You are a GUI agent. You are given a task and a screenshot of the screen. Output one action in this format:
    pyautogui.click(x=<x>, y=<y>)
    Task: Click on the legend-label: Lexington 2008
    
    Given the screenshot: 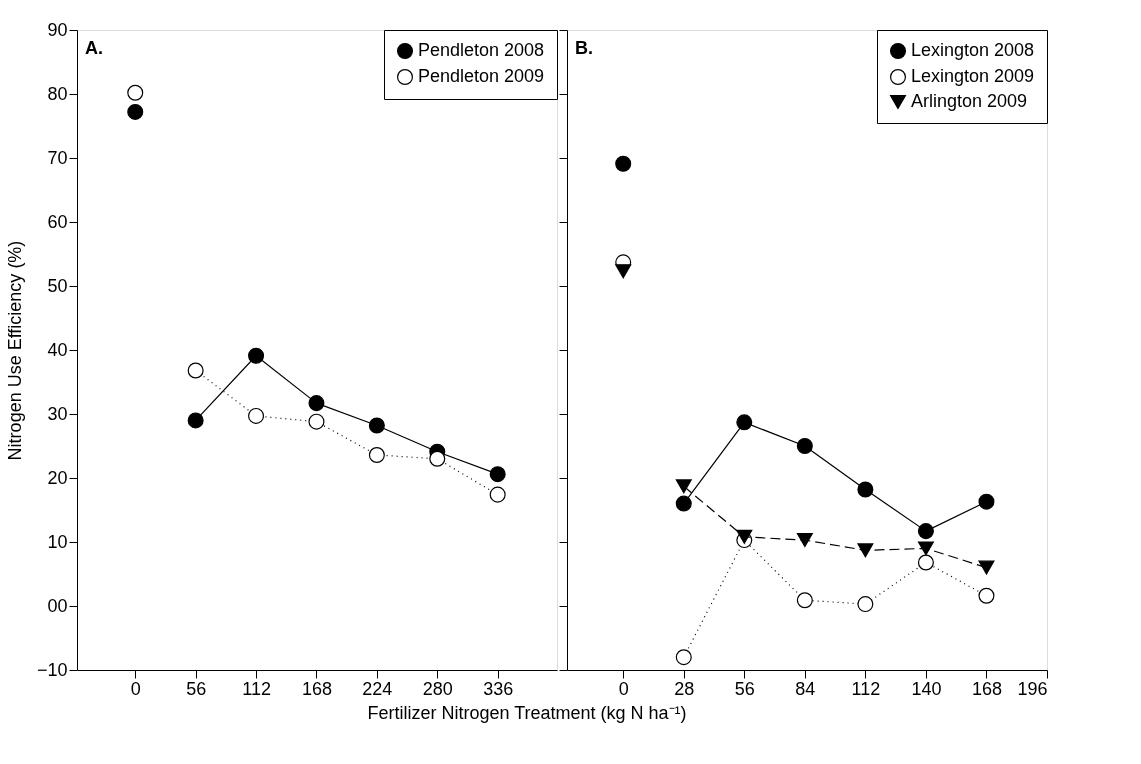 What is the action you would take?
    pyautogui.click(x=973, y=50)
    